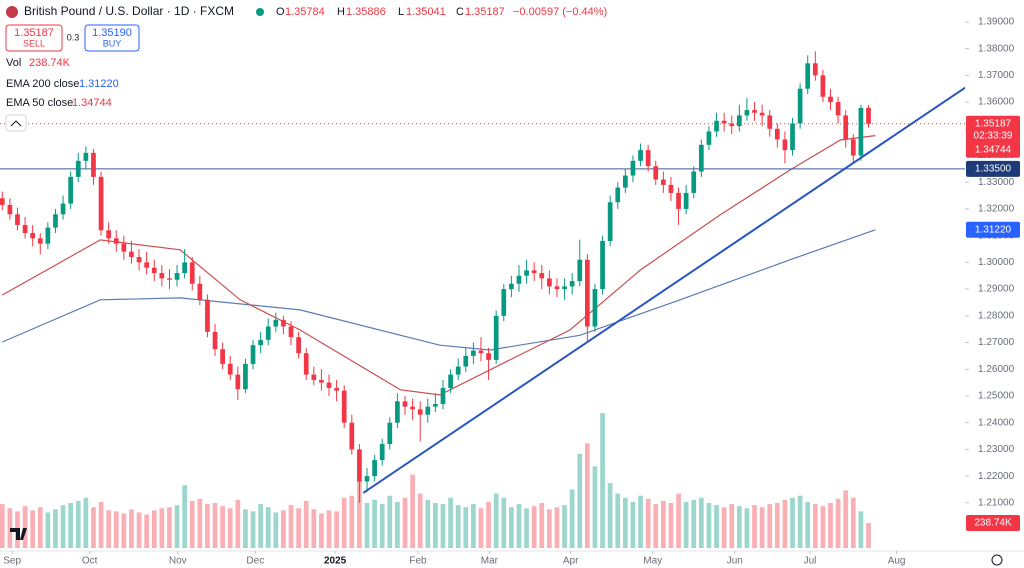  Describe the element at coordinates (993, 135) in the screenshot. I see `last-price-badge-time: 02:33:39` at that location.